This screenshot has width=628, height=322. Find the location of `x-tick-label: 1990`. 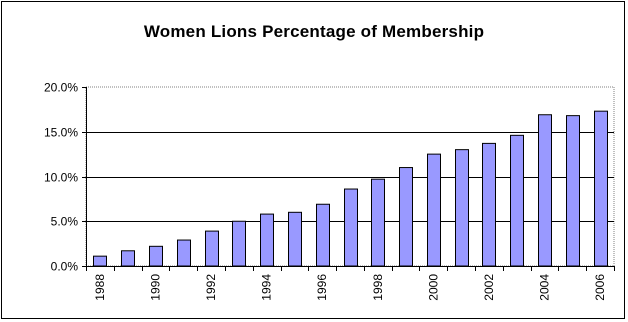

x-tick-label: 1990 is located at coordinates (155, 287).